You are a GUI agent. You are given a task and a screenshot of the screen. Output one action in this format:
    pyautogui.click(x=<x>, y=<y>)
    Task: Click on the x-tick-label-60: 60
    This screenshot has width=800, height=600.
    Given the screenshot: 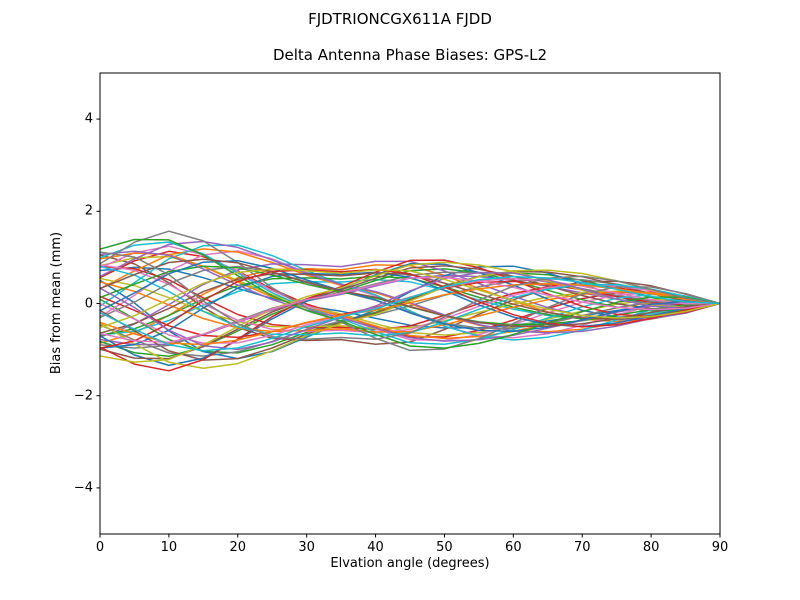 What is the action you would take?
    pyautogui.click(x=513, y=547)
    